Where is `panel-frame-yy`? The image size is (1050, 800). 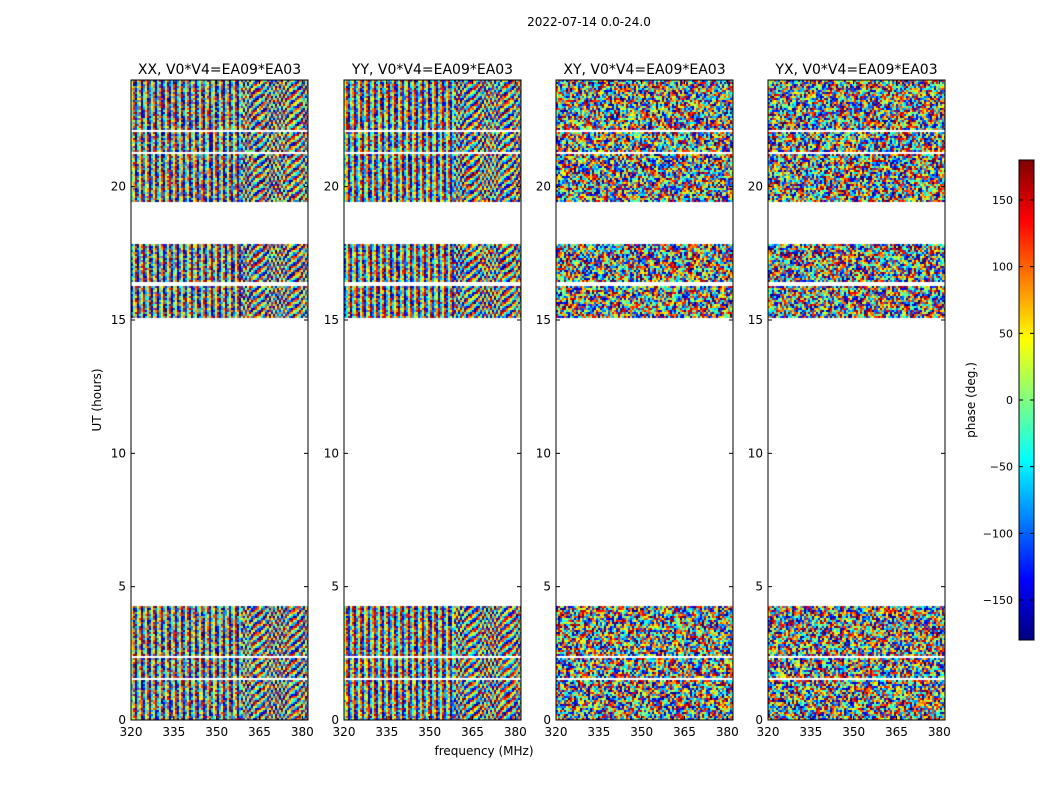 panel-frame-yy is located at coordinates (432, 400).